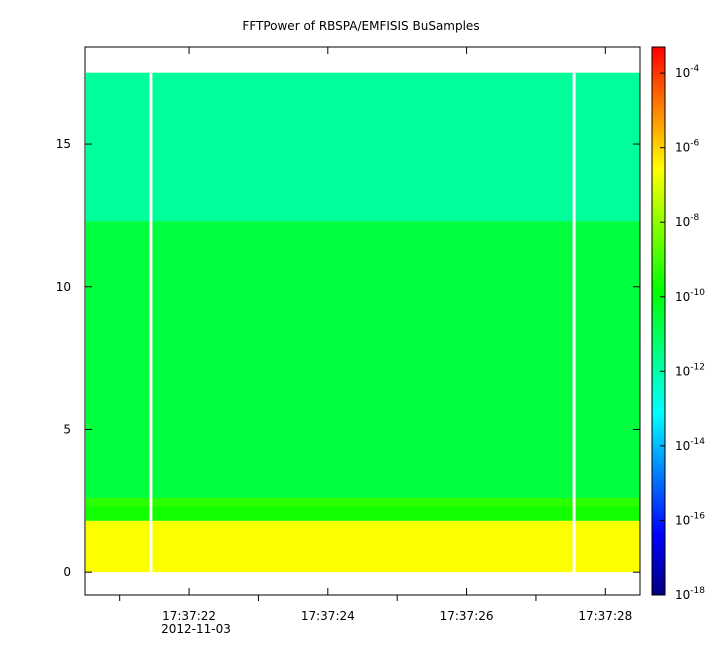 This screenshot has width=724, height=656. What do you see at coordinates (687, 221) in the screenshot?
I see `colorbar-tick-label: 10⁻⁸` at bounding box center [687, 221].